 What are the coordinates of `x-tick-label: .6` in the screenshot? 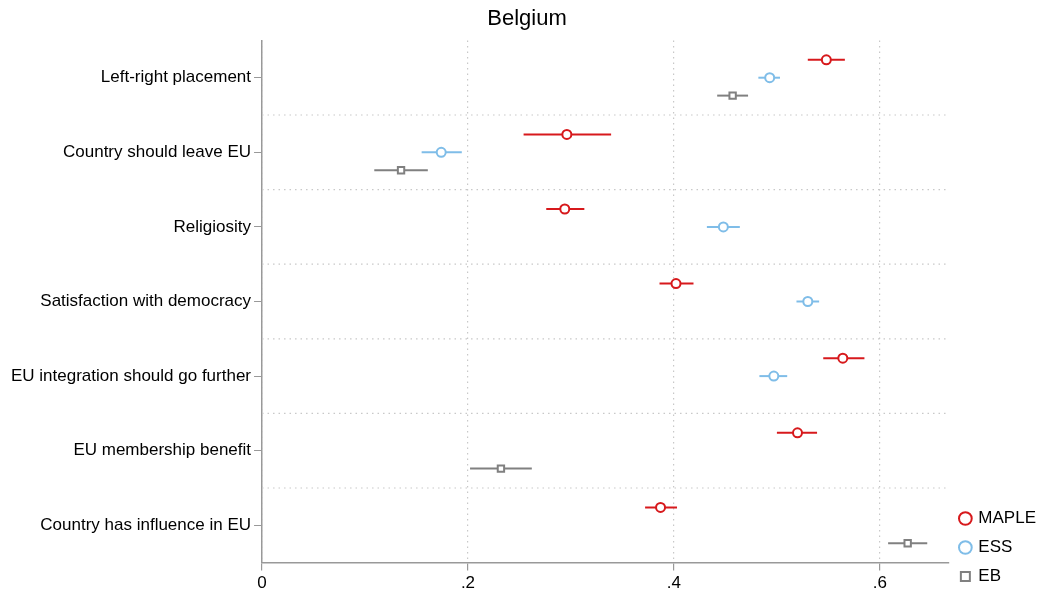 It's located at (879, 583).